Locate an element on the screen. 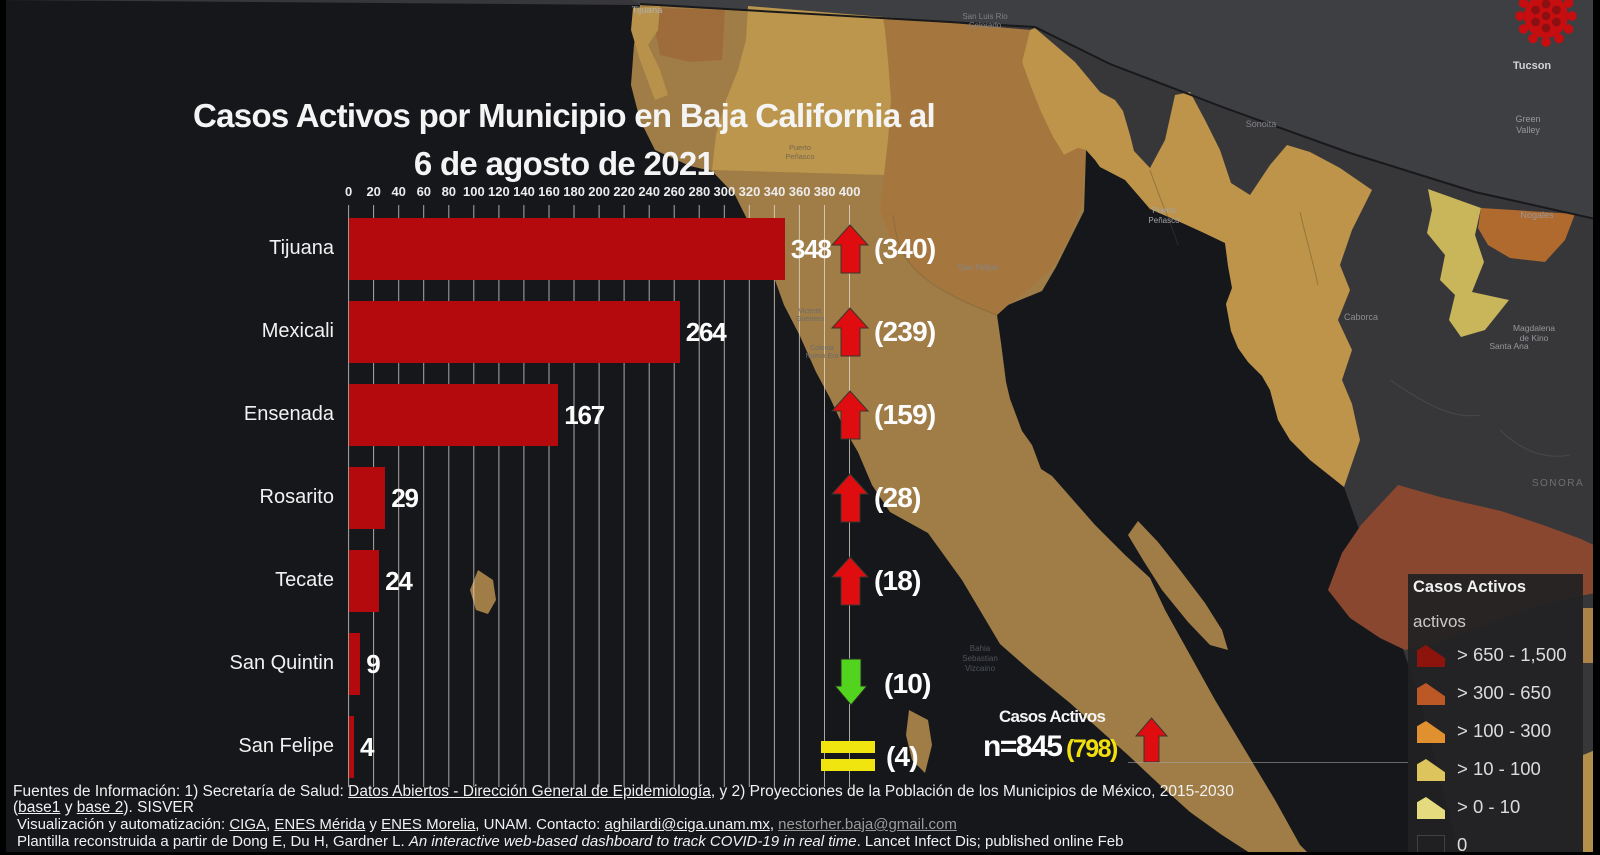  svg-text: Bahia is located at coordinates (980, 648).